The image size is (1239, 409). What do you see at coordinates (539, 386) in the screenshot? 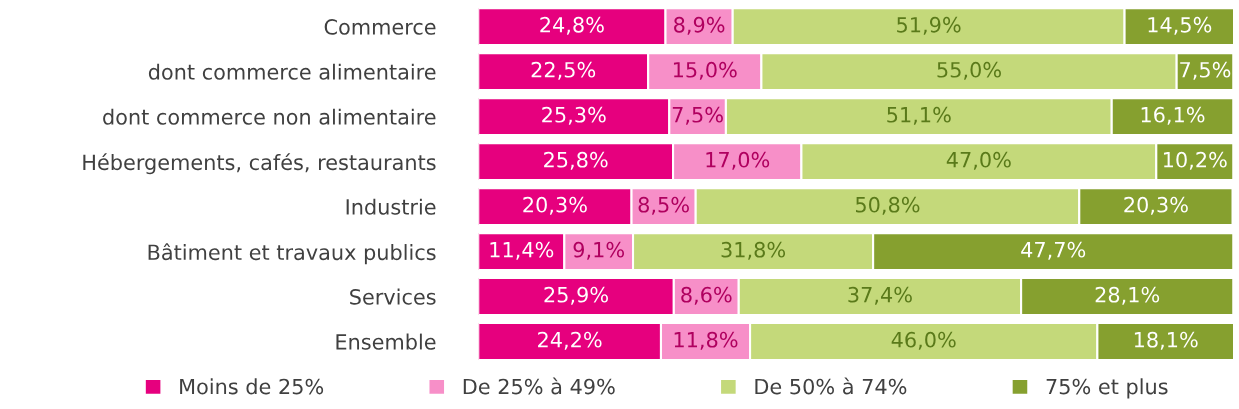
I see `legend-label: De 25% à 49%` at bounding box center [539, 386].